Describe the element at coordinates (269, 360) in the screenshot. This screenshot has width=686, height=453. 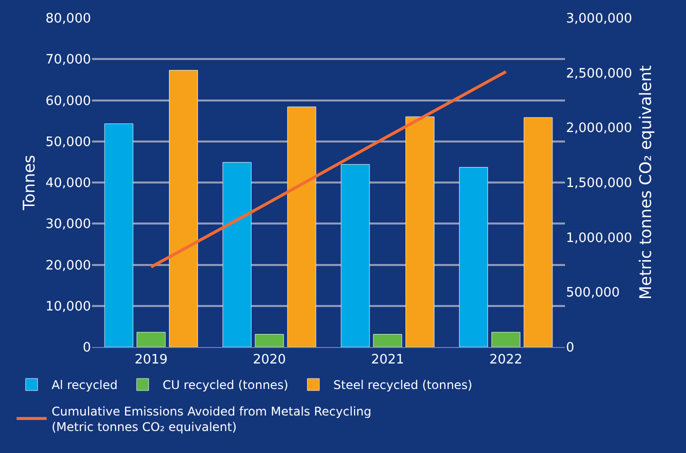
I see `x-tick-label: 2020` at that location.